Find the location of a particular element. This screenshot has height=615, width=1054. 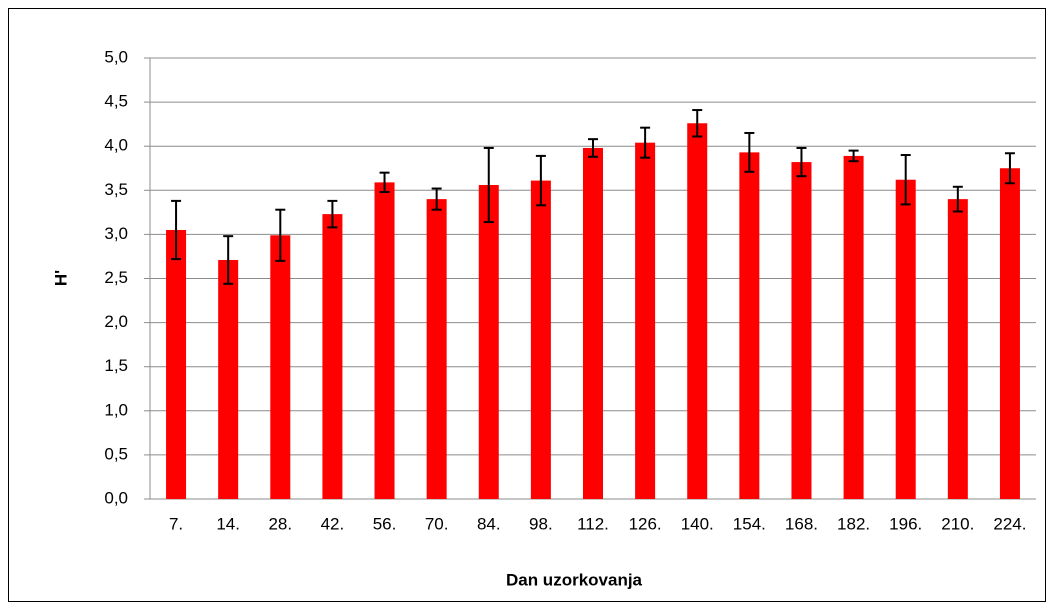

x-axis-title: Dan uzorkovanja is located at coordinates (574, 579).